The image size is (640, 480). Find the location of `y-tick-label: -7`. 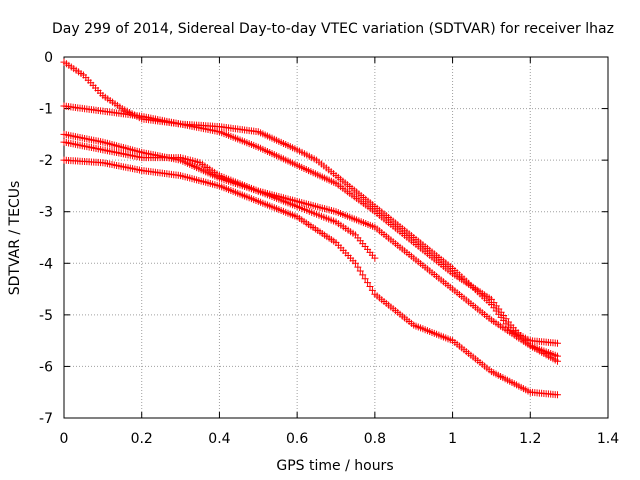

y-tick-label: -7 is located at coordinates (46, 419).